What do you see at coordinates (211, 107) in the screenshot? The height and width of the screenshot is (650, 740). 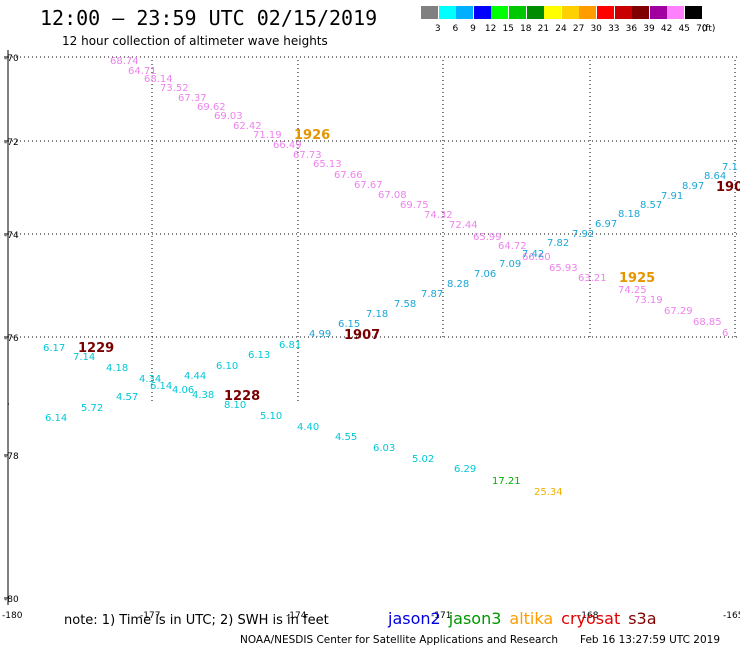 I see `wave-height-reading: 69.62` at bounding box center [211, 107].